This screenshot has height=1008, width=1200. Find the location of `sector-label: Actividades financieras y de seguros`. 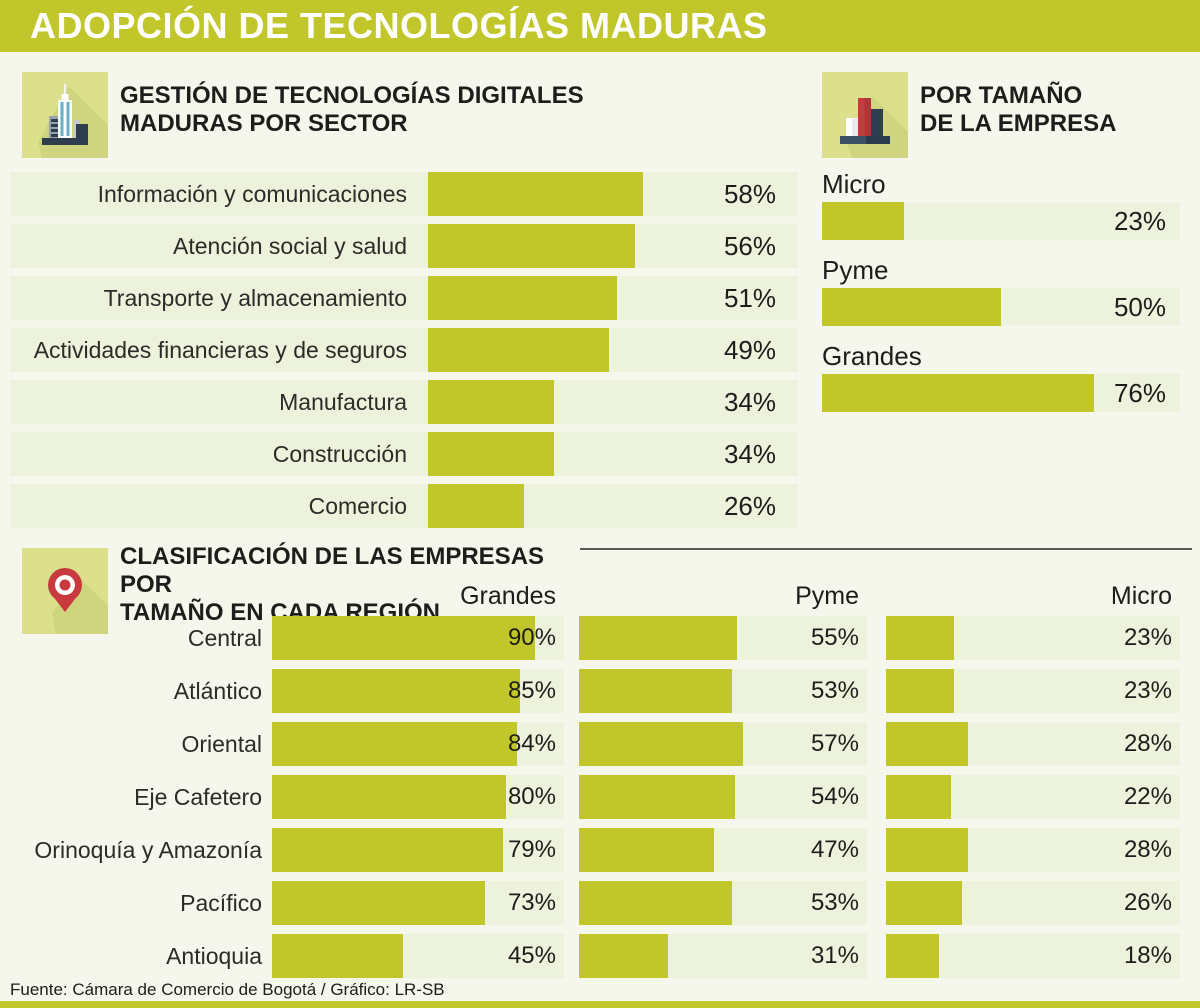

sector-label: Actividades financieras y de seguros is located at coordinates (220, 349).